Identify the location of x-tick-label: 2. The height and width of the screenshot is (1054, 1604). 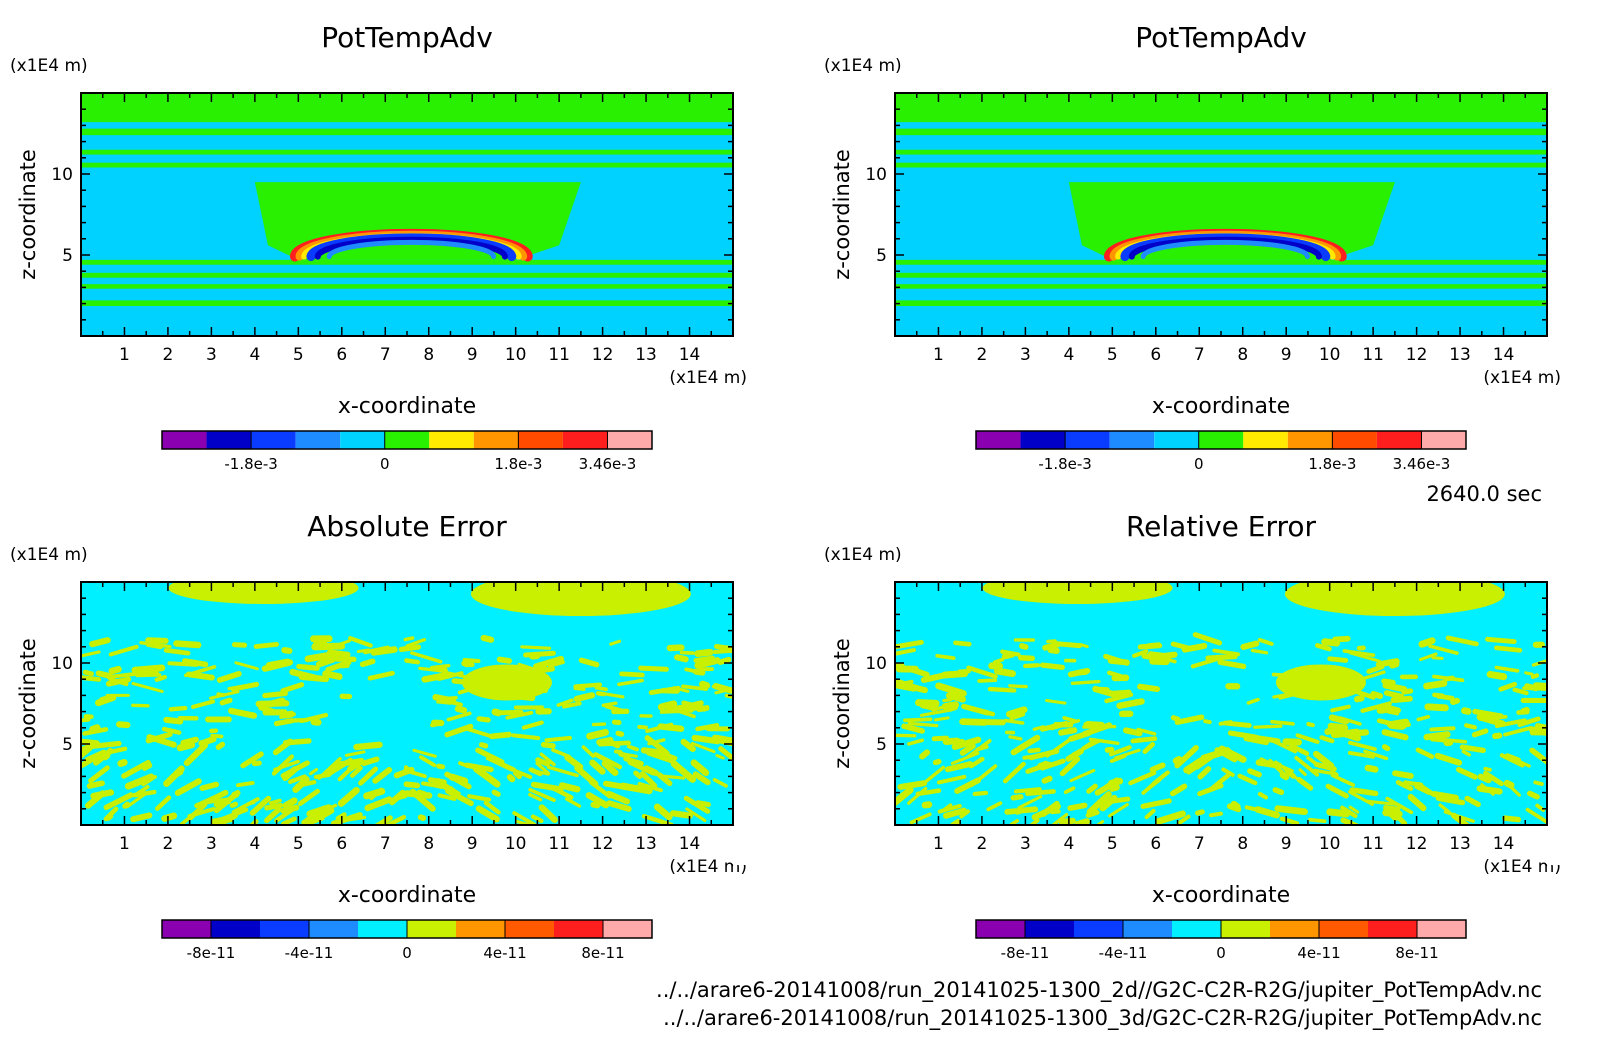
(982, 844).